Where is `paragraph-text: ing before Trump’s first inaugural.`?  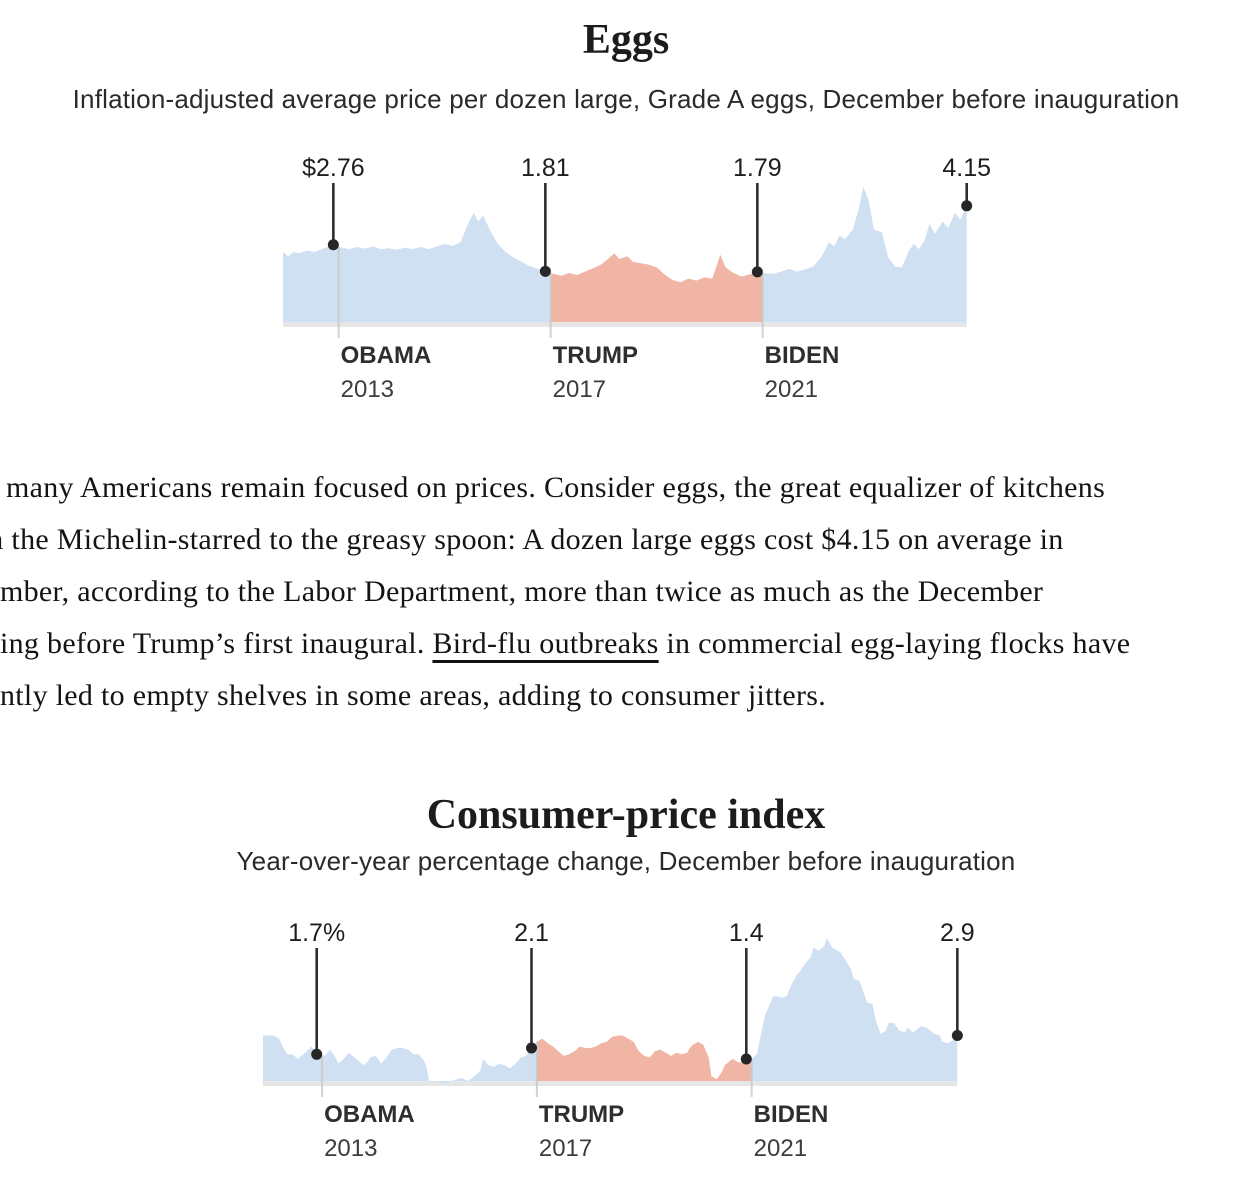 paragraph-text: ing before Trump’s first inaugural. is located at coordinates (216, 643).